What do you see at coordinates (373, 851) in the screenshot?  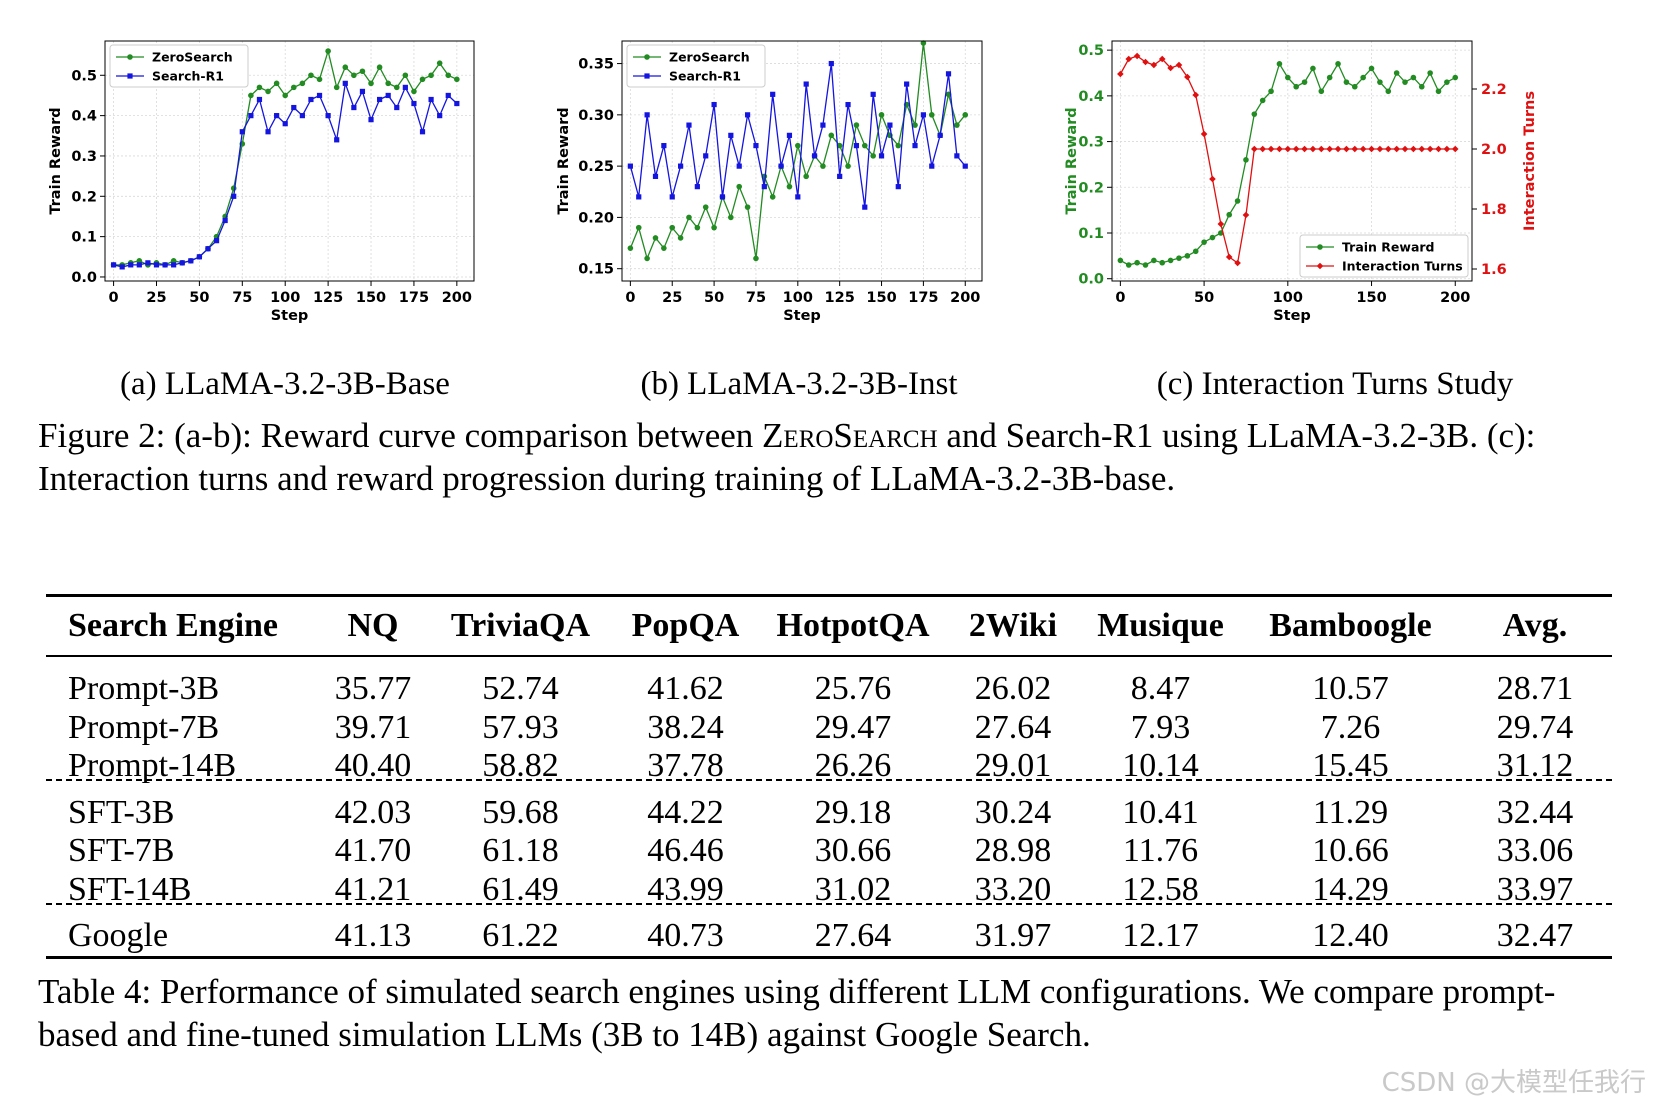 I see `cell: 41.70` at bounding box center [373, 851].